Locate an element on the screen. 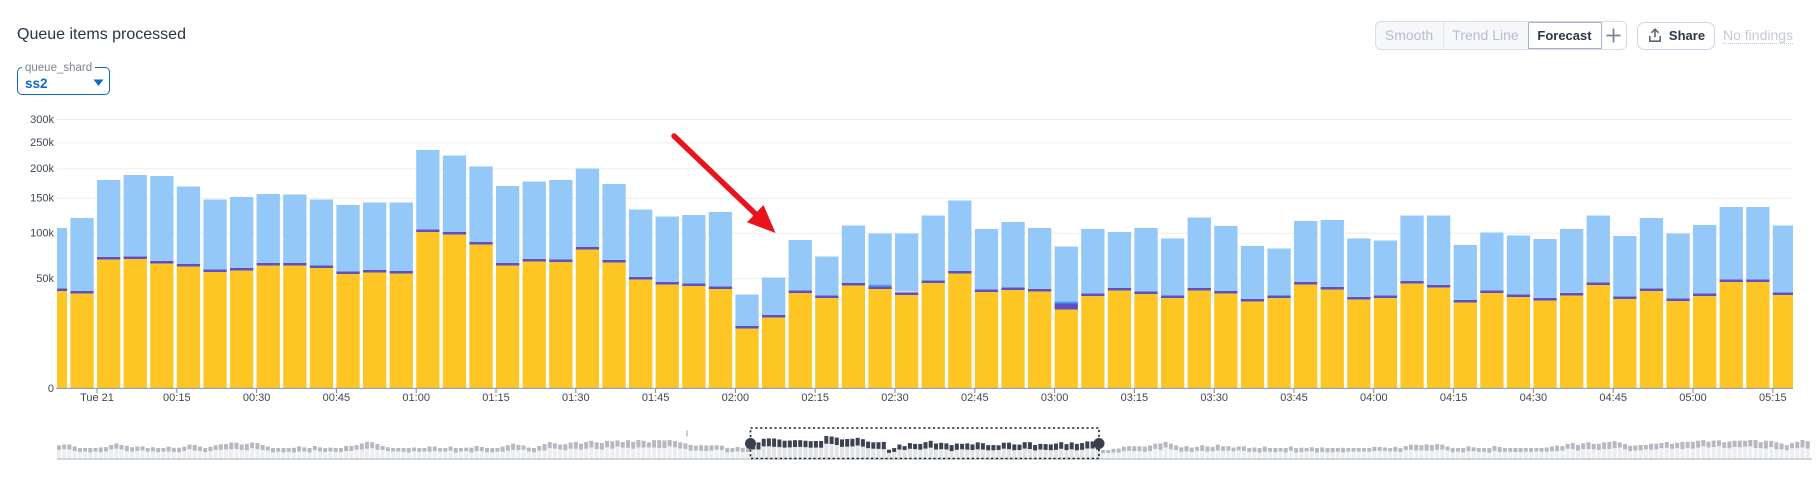 Image resolution: width=1817 pixels, height=488 pixels. svg-text: 02:00 is located at coordinates (736, 398).